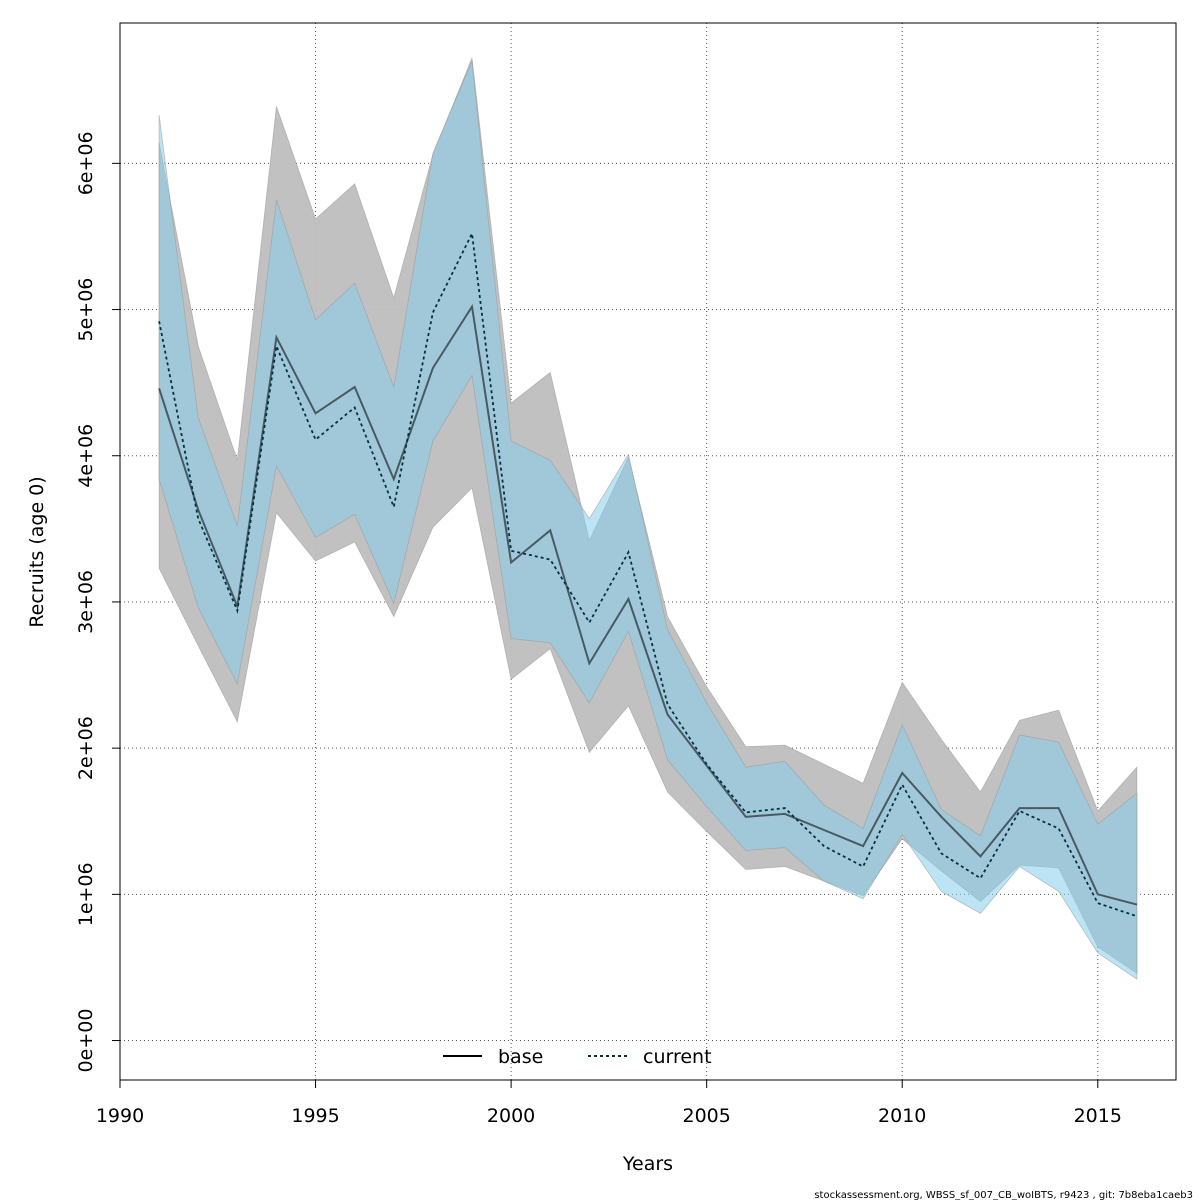 Image resolution: width=1200 pixels, height=1200 pixels. What do you see at coordinates (677, 1057) in the screenshot?
I see `legend-current-label: current` at bounding box center [677, 1057].